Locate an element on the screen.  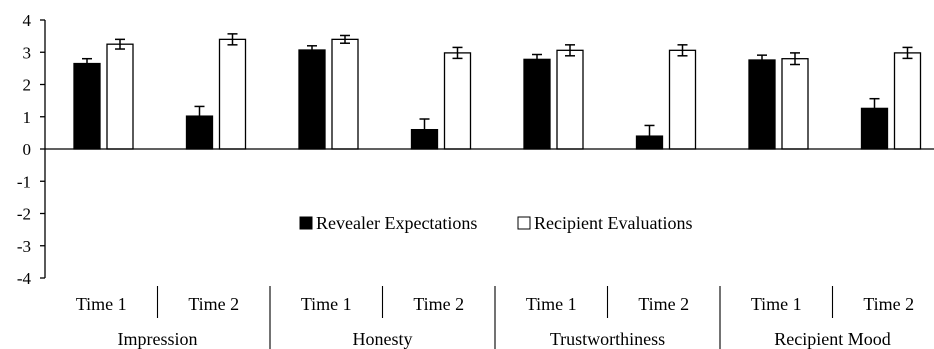
y-tick-label: -4 is located at coordinates (24, 278).